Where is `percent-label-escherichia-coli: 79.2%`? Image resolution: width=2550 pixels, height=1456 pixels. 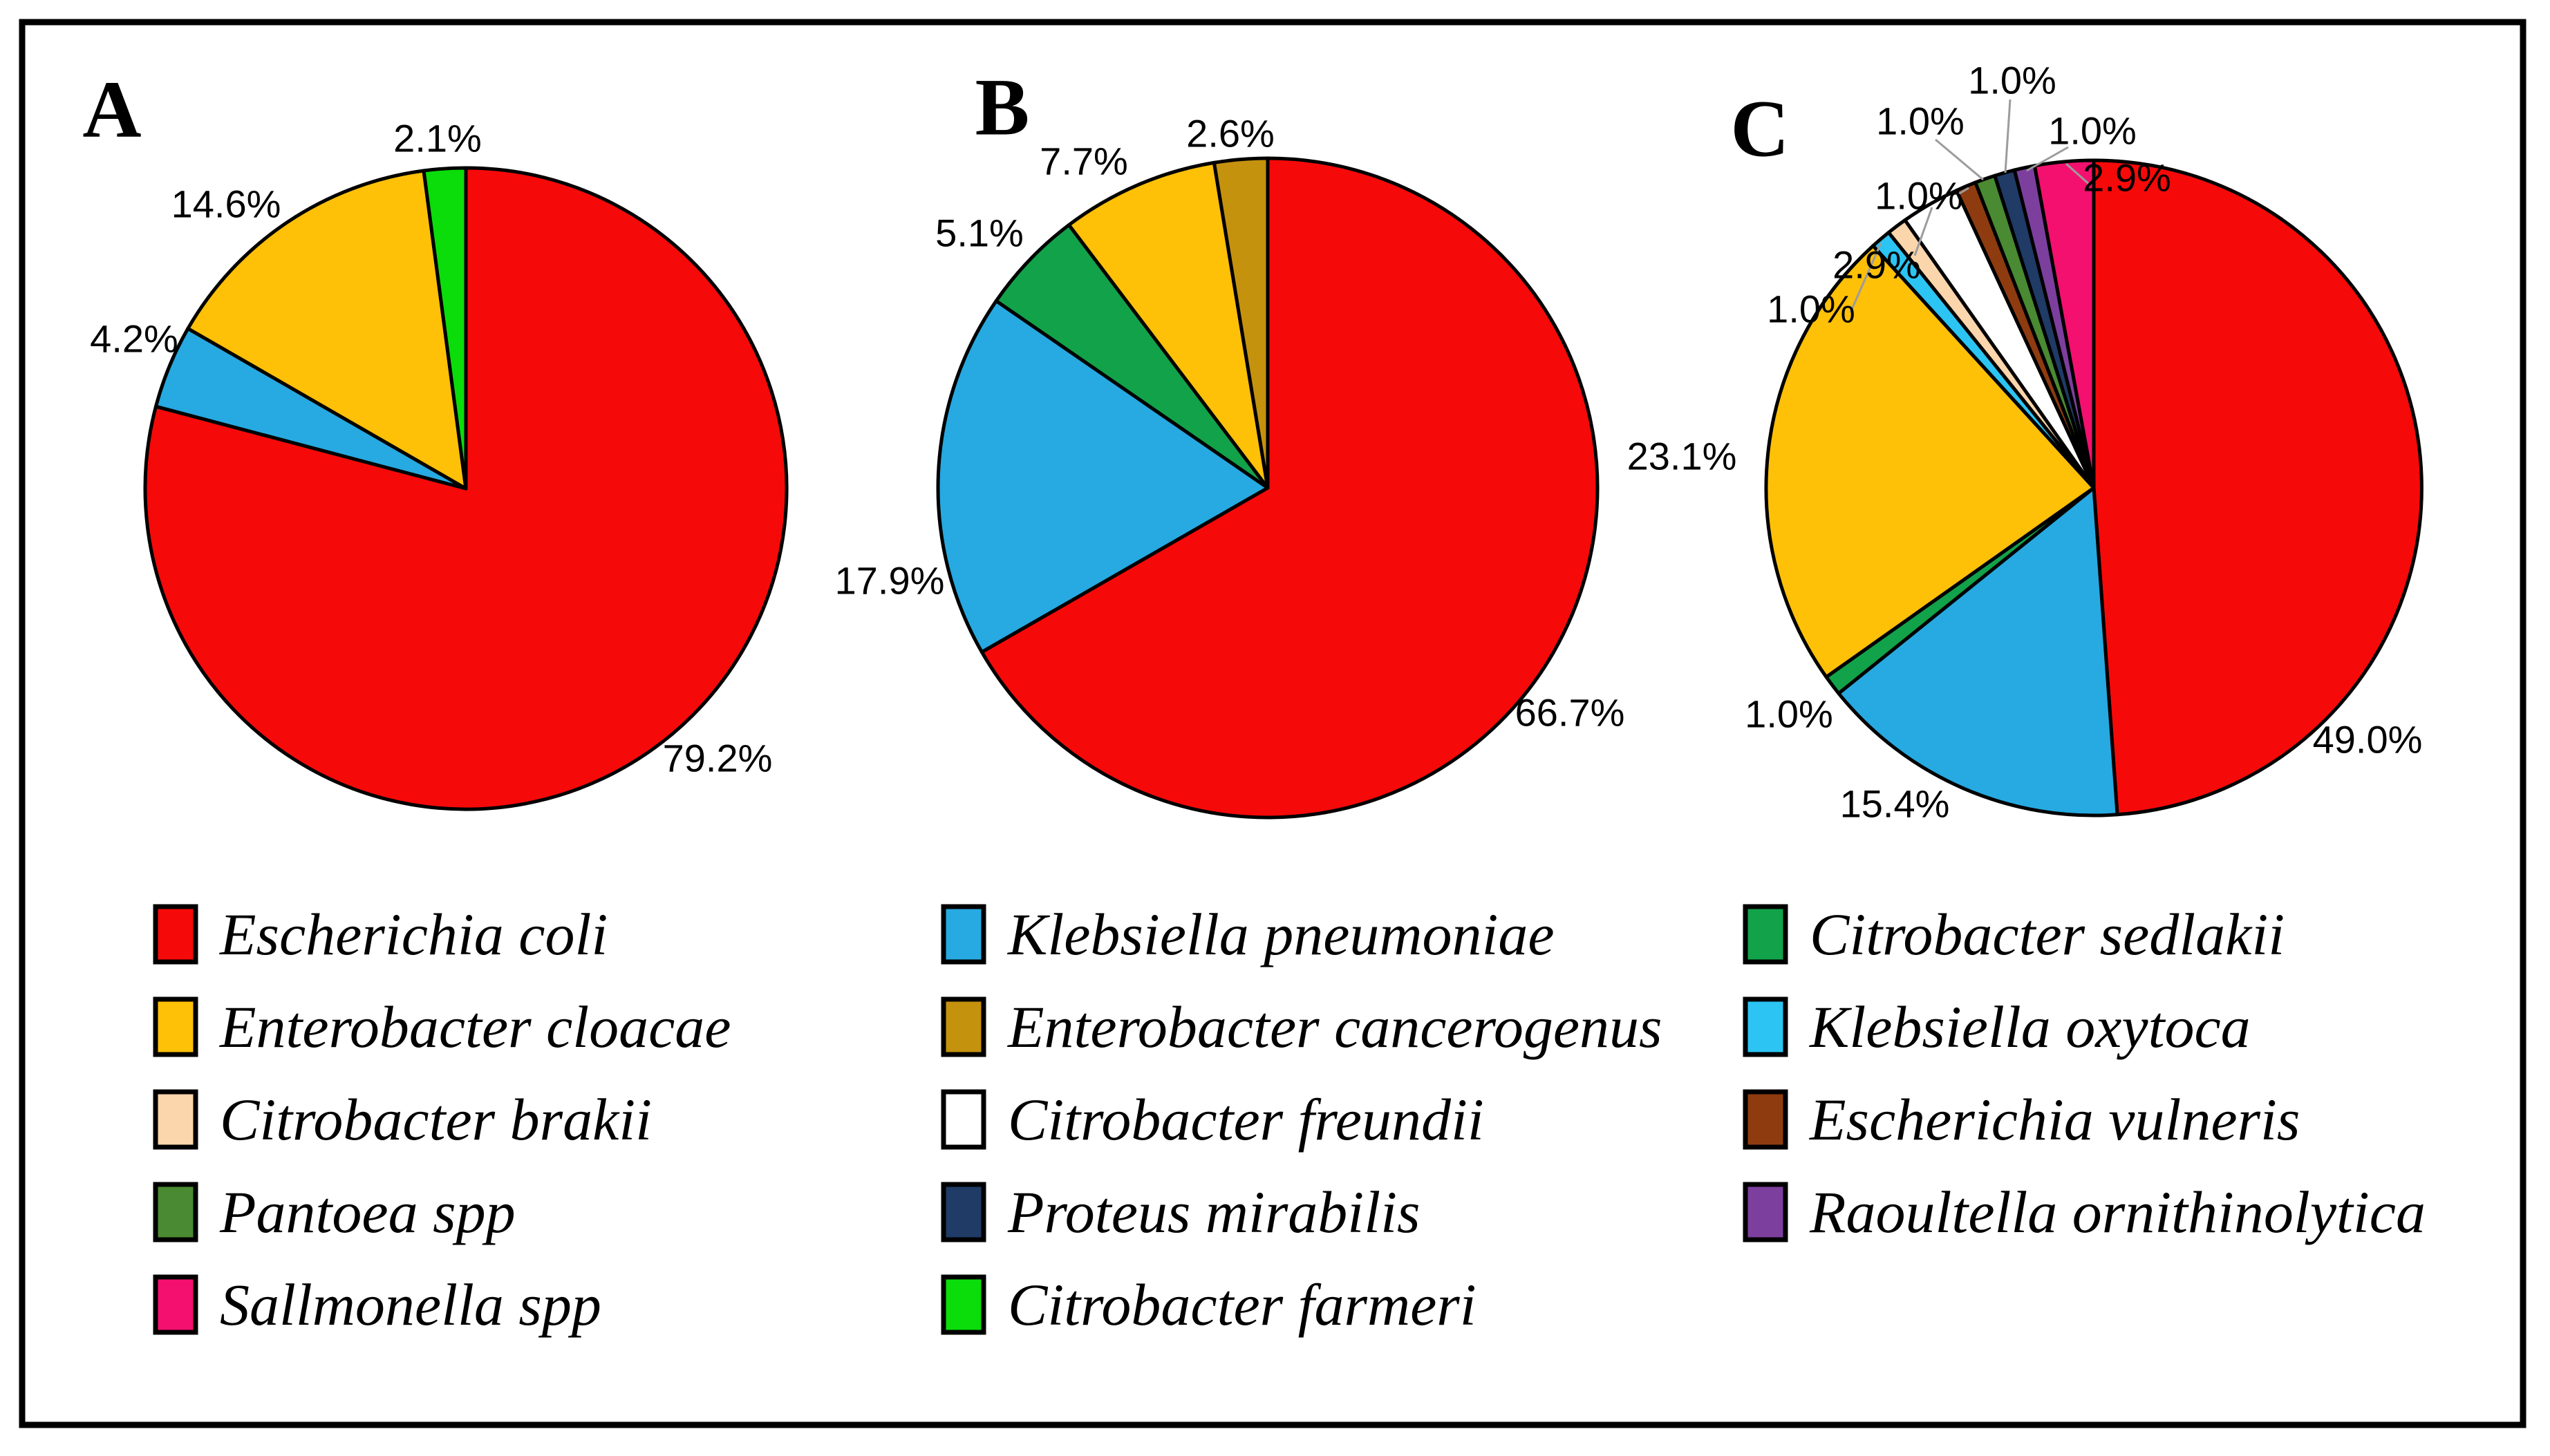
percent-label-escherichia-coli: 79.2% is located at coordinates (718, 758).